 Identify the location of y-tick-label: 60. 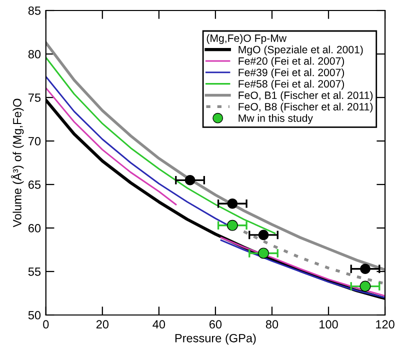
(34, 228).